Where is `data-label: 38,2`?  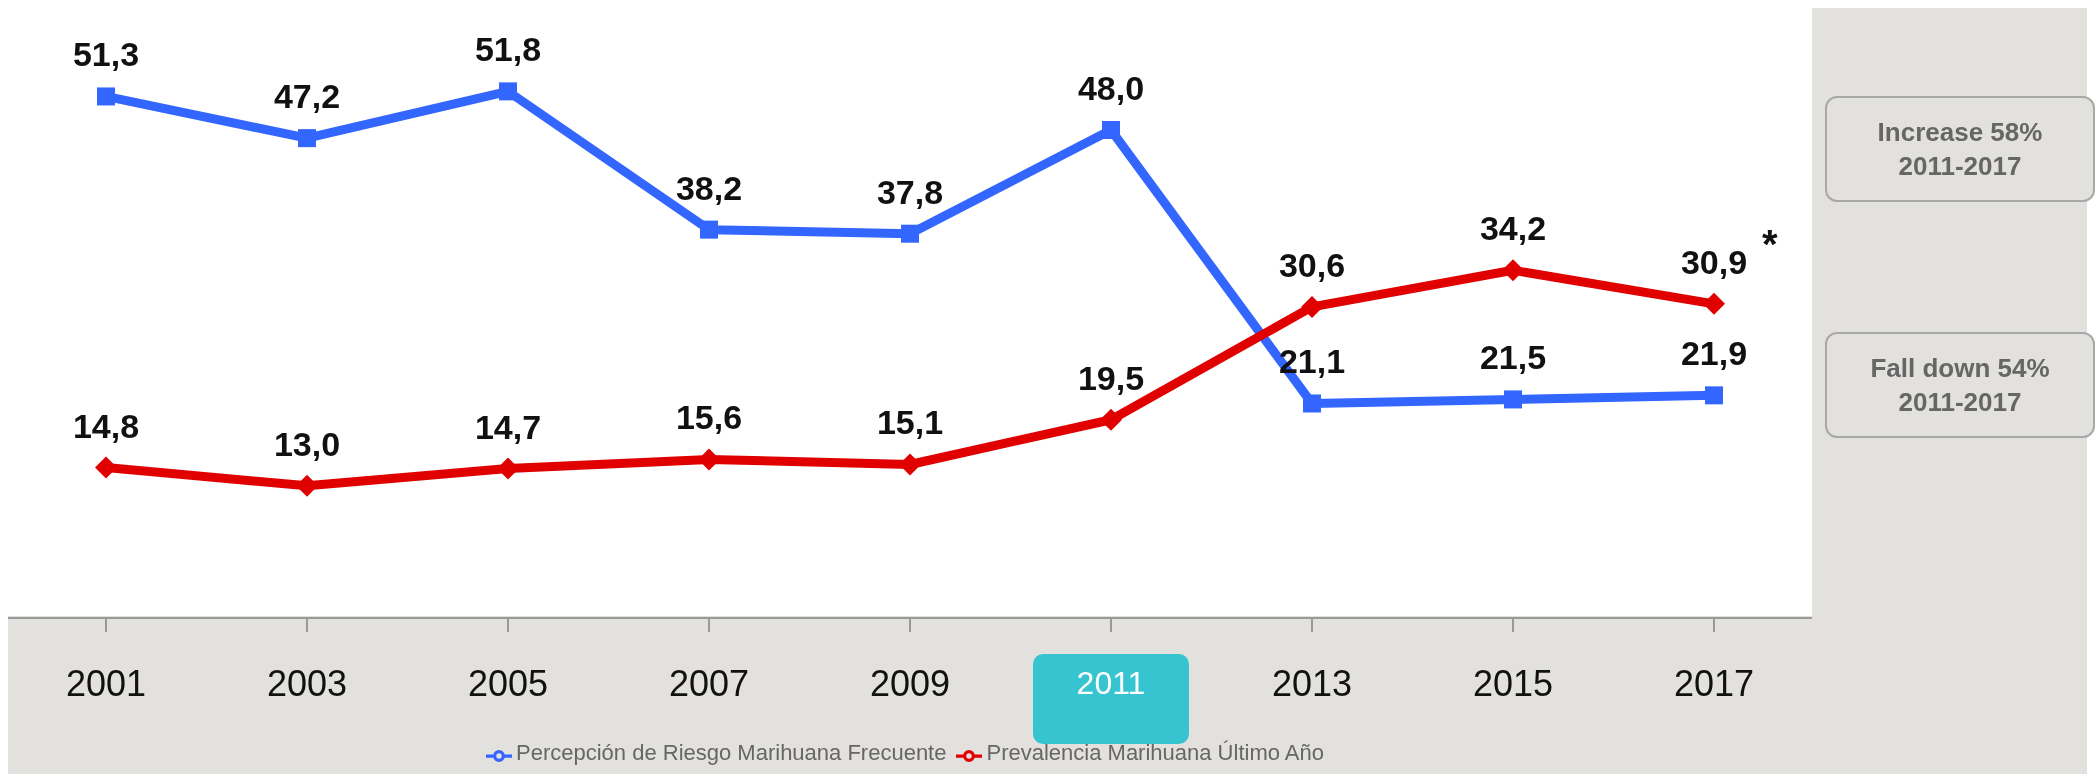 data-label: 38,2 is located at coordinates (709, 187).